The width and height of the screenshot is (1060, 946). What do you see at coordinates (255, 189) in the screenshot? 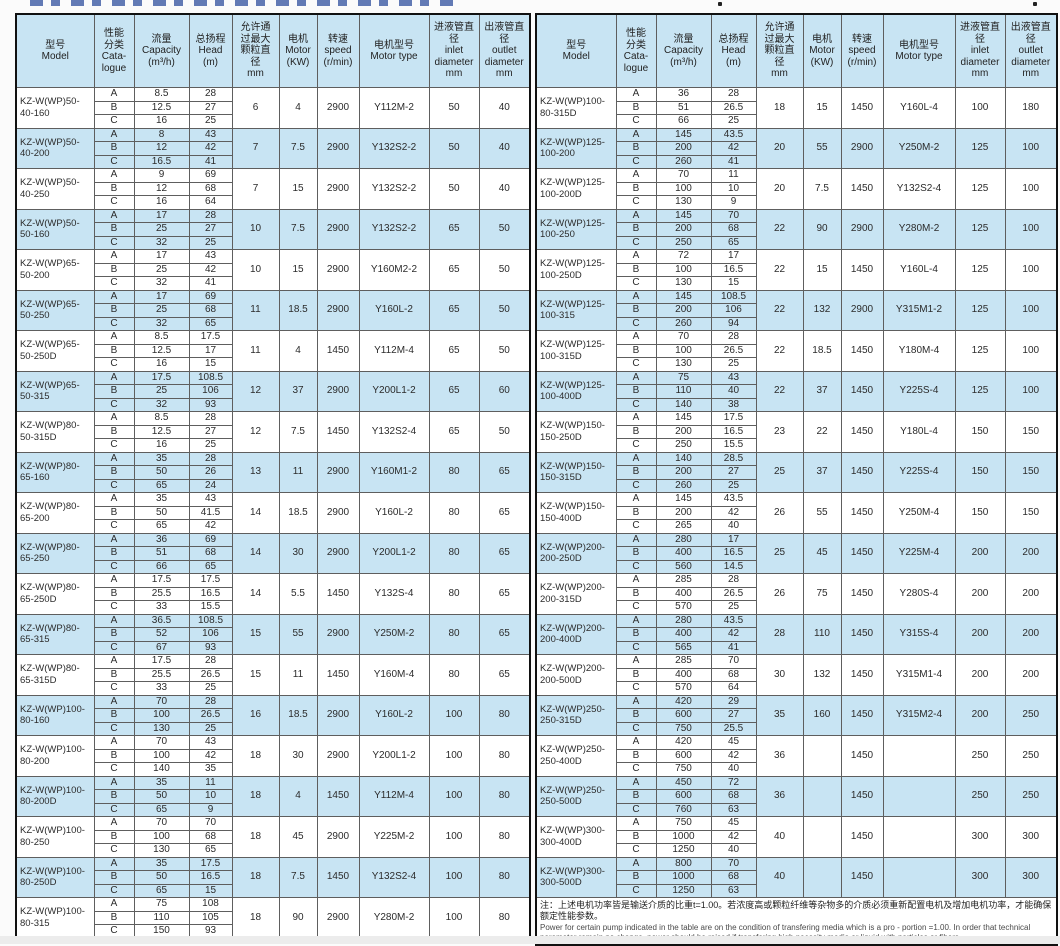
I see `particle-cell: 7` at bounding box center [255, 189].